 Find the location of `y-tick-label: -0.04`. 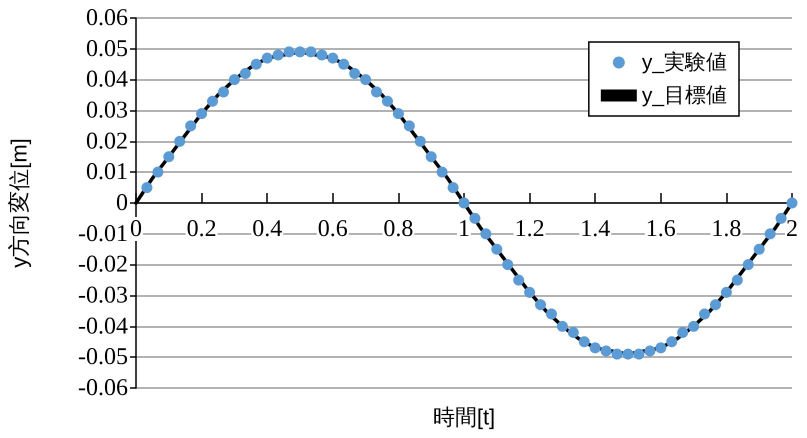

y-tick-label: -0.04 is located at coordinates (103, 326).